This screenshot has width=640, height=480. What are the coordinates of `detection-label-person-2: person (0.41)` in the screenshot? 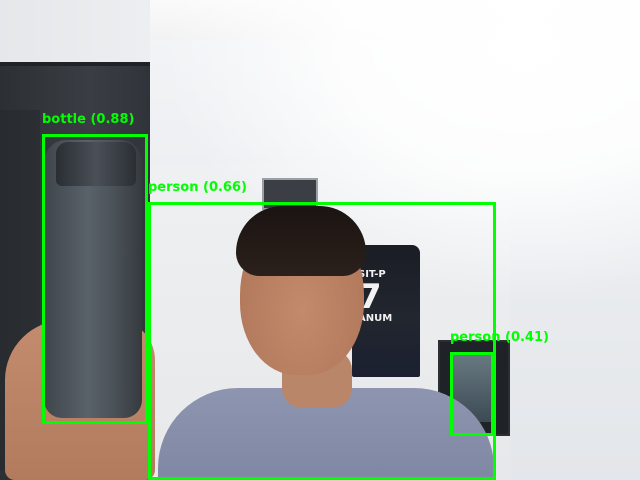 It's located at (499, 338).